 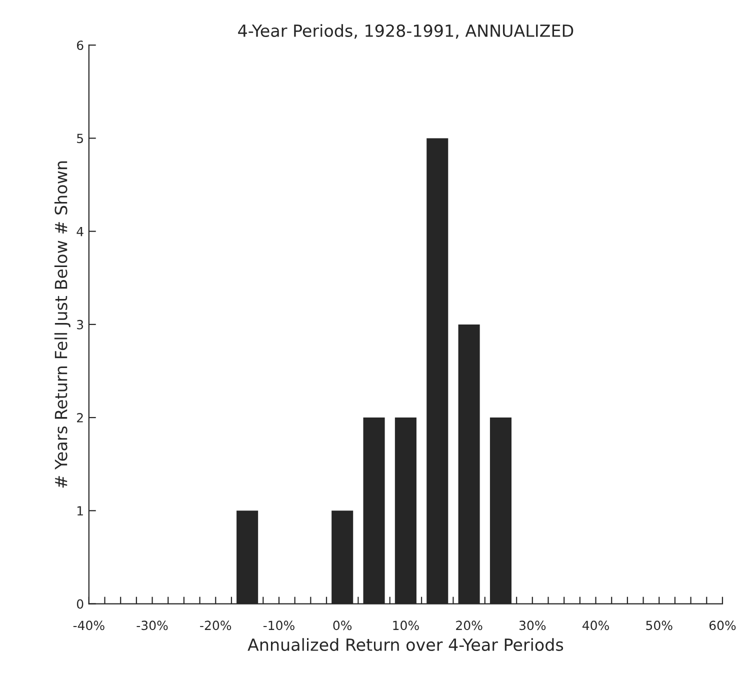 What do you see at coordinates (80, 139) in the screenshot?
I see `y-tick-label: 5` at bounding box center [80, 139].